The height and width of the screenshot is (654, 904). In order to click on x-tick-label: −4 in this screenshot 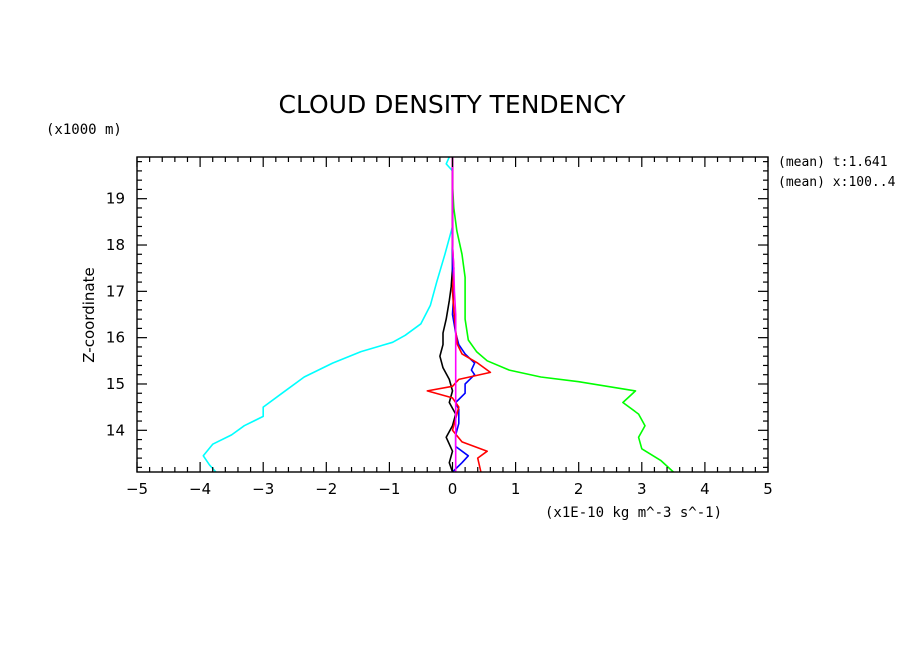, I will do `click(200, 489)`.